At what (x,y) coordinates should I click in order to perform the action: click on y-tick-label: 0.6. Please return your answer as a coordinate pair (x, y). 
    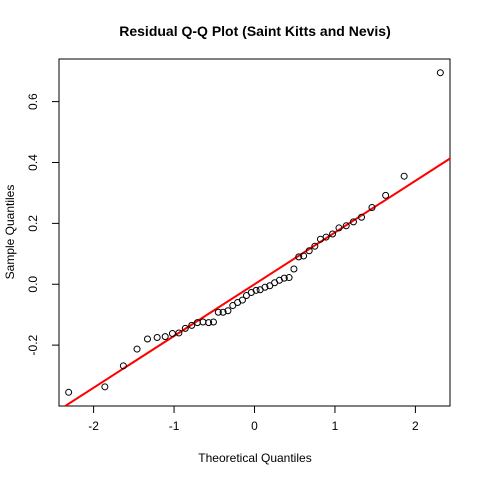
    Looking at the image, I should click on (33, 101).